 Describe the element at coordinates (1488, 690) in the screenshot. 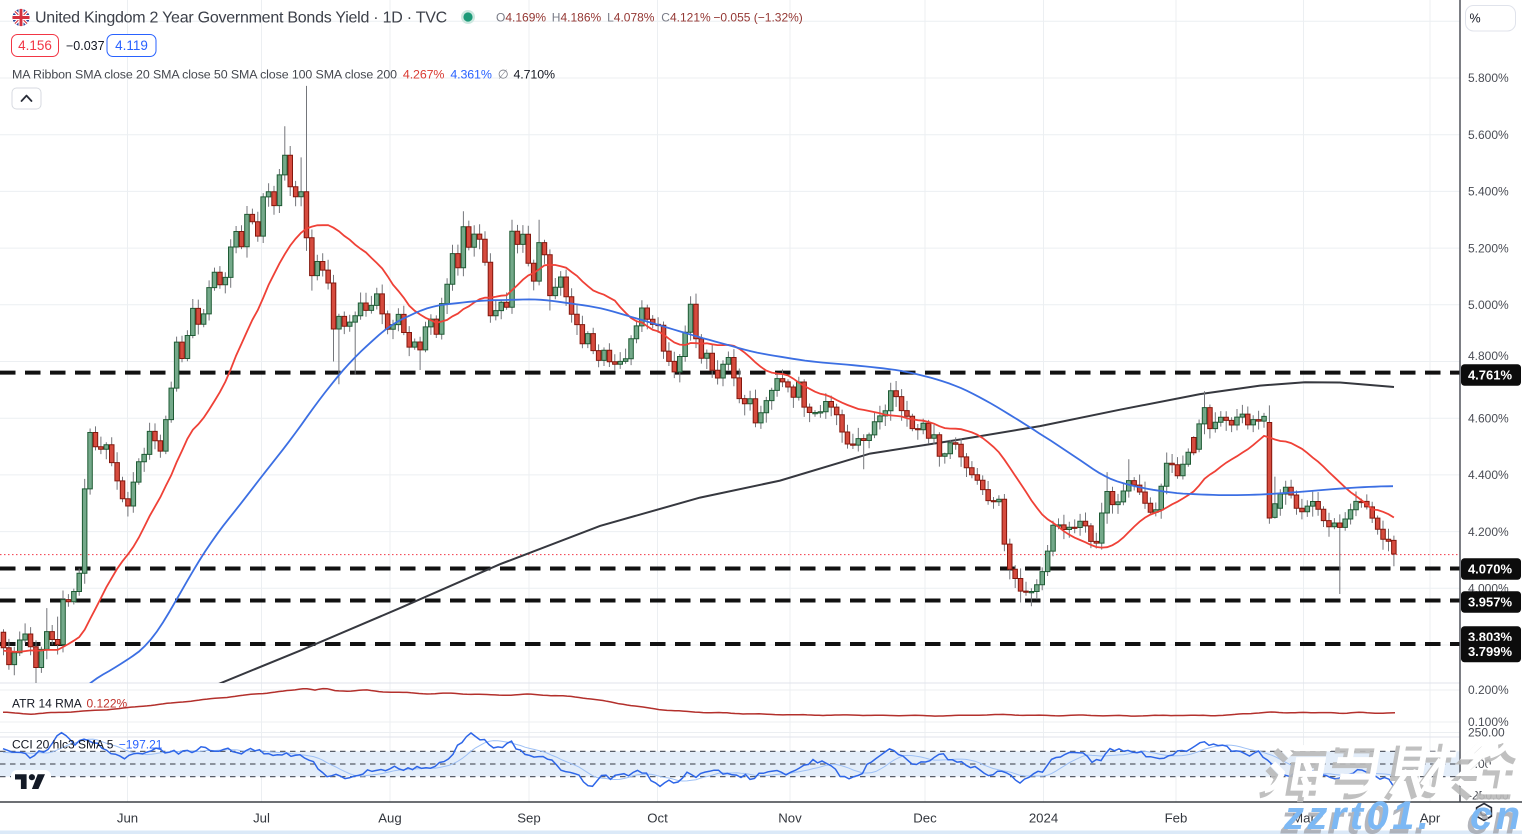

I see `svg-text: 0.200%` at that location.